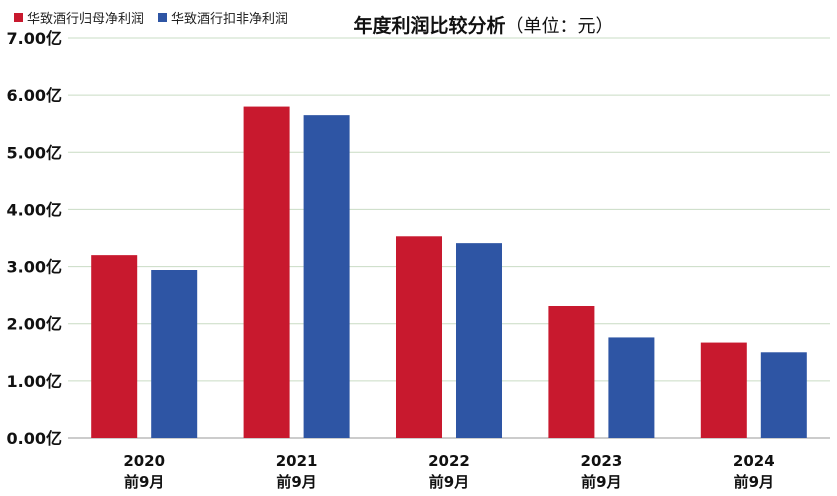 This screenshot has width=837, height=496. What do you see at coordinates (144, 461) in the screenshot?
I see `x-tick-label-year: 2020` at bounding box center [144, 461].